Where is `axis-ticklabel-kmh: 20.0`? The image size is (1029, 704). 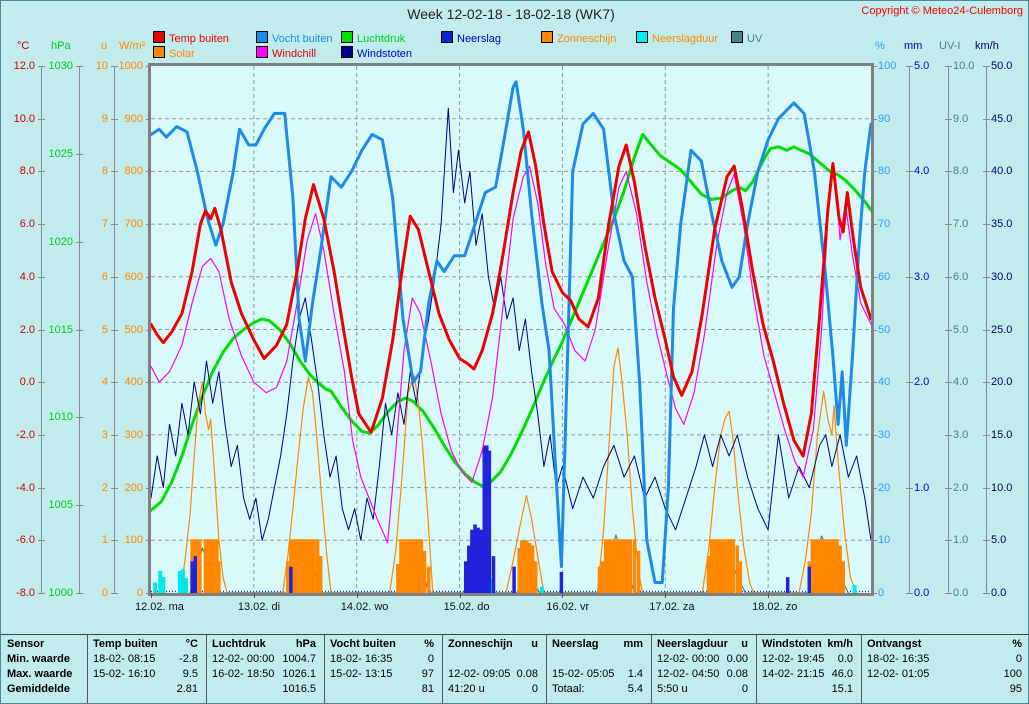 axis-ticklabel-kmh: 20.0 is located at coordinates (1002, 382).